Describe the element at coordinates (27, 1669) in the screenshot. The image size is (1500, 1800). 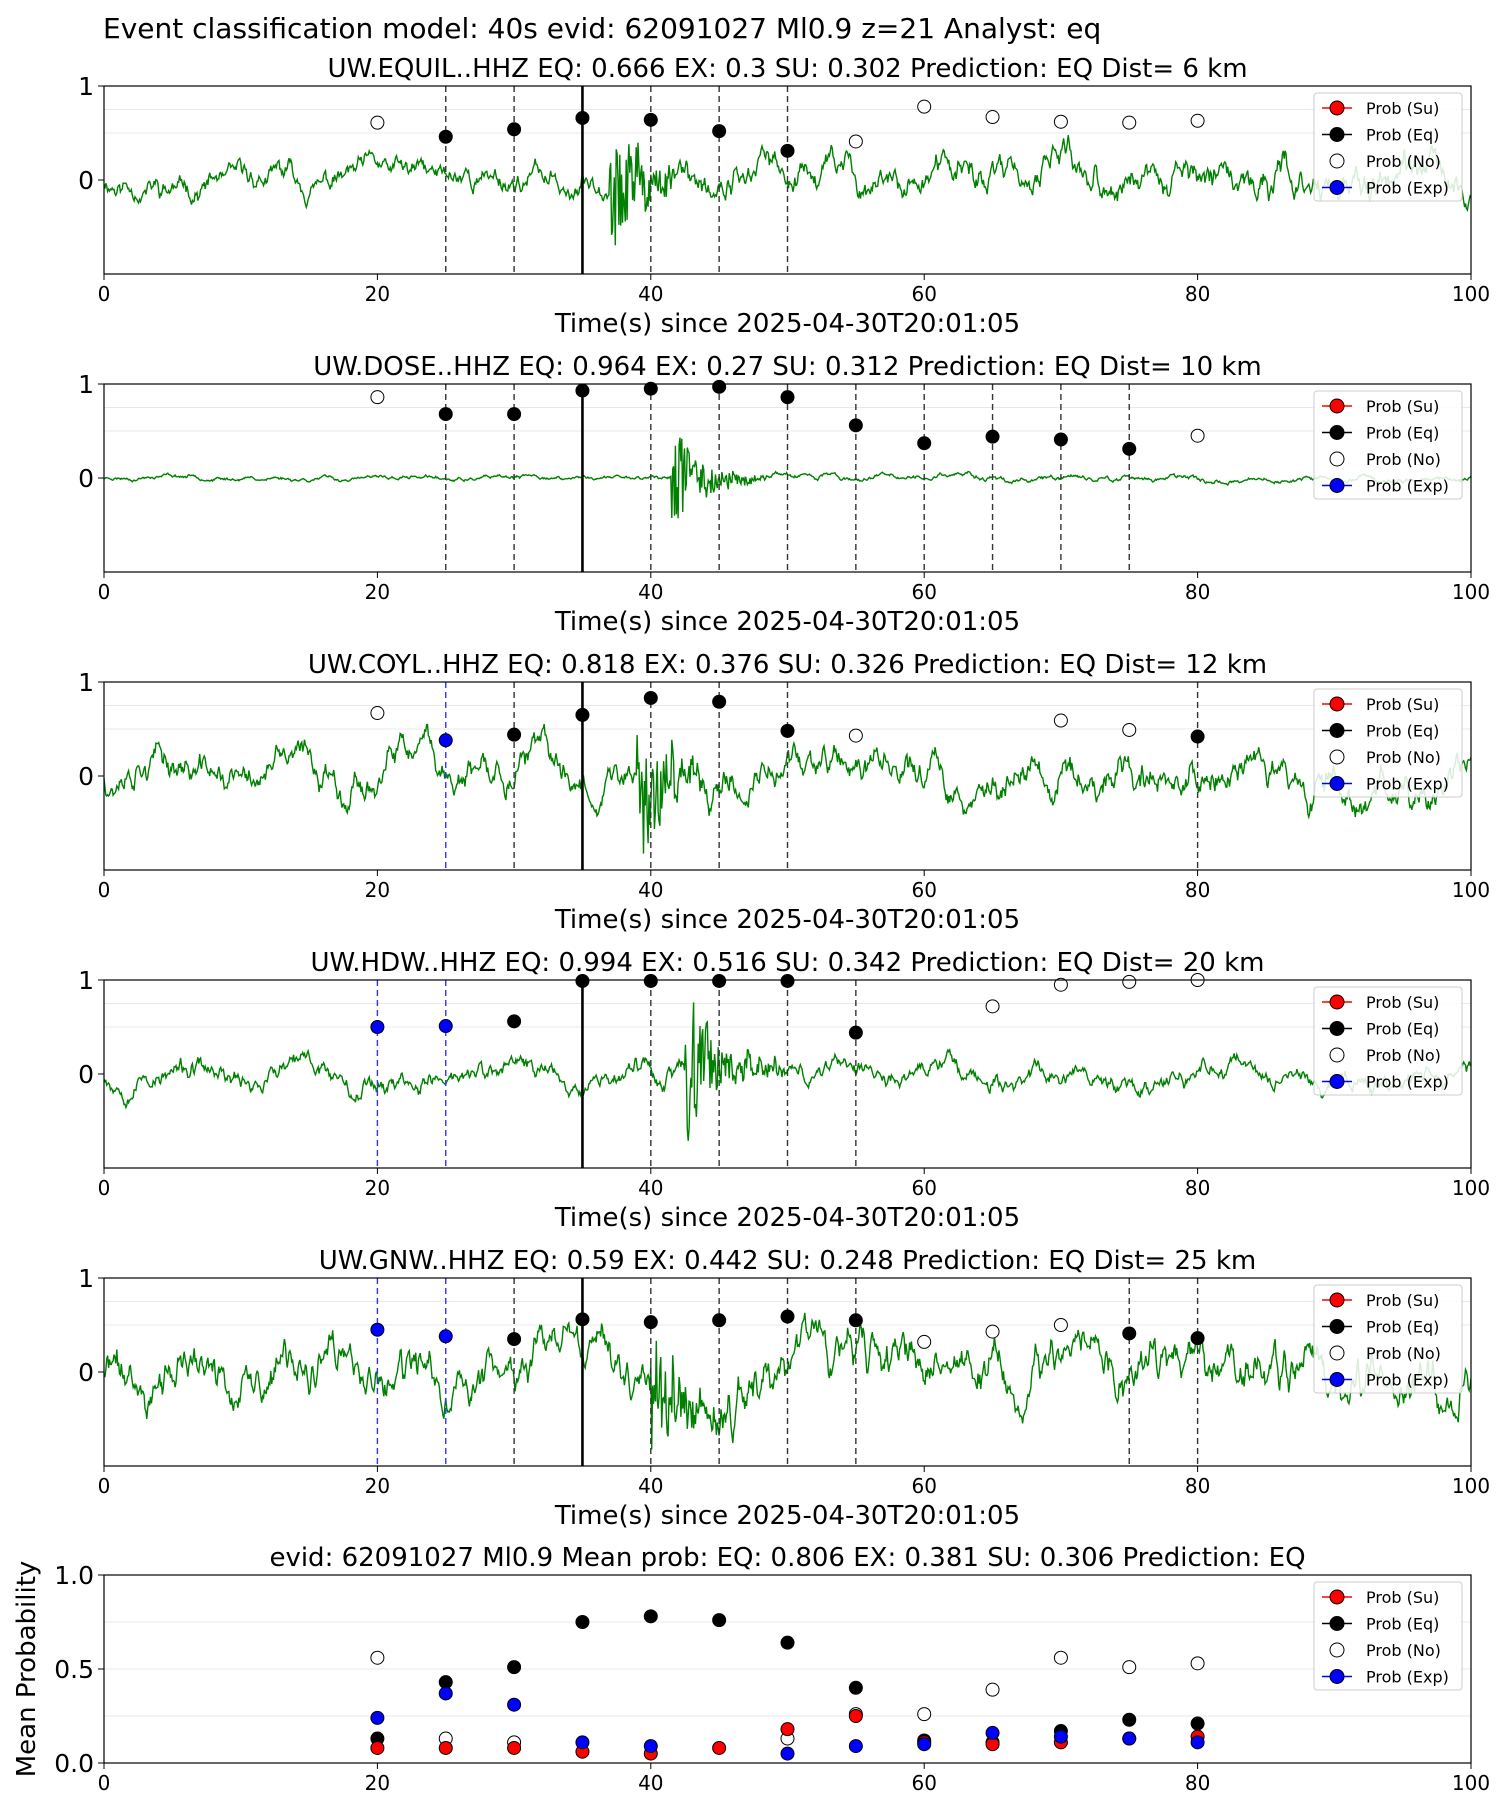
I see `y-axis-label: Mean Probability` at that location.